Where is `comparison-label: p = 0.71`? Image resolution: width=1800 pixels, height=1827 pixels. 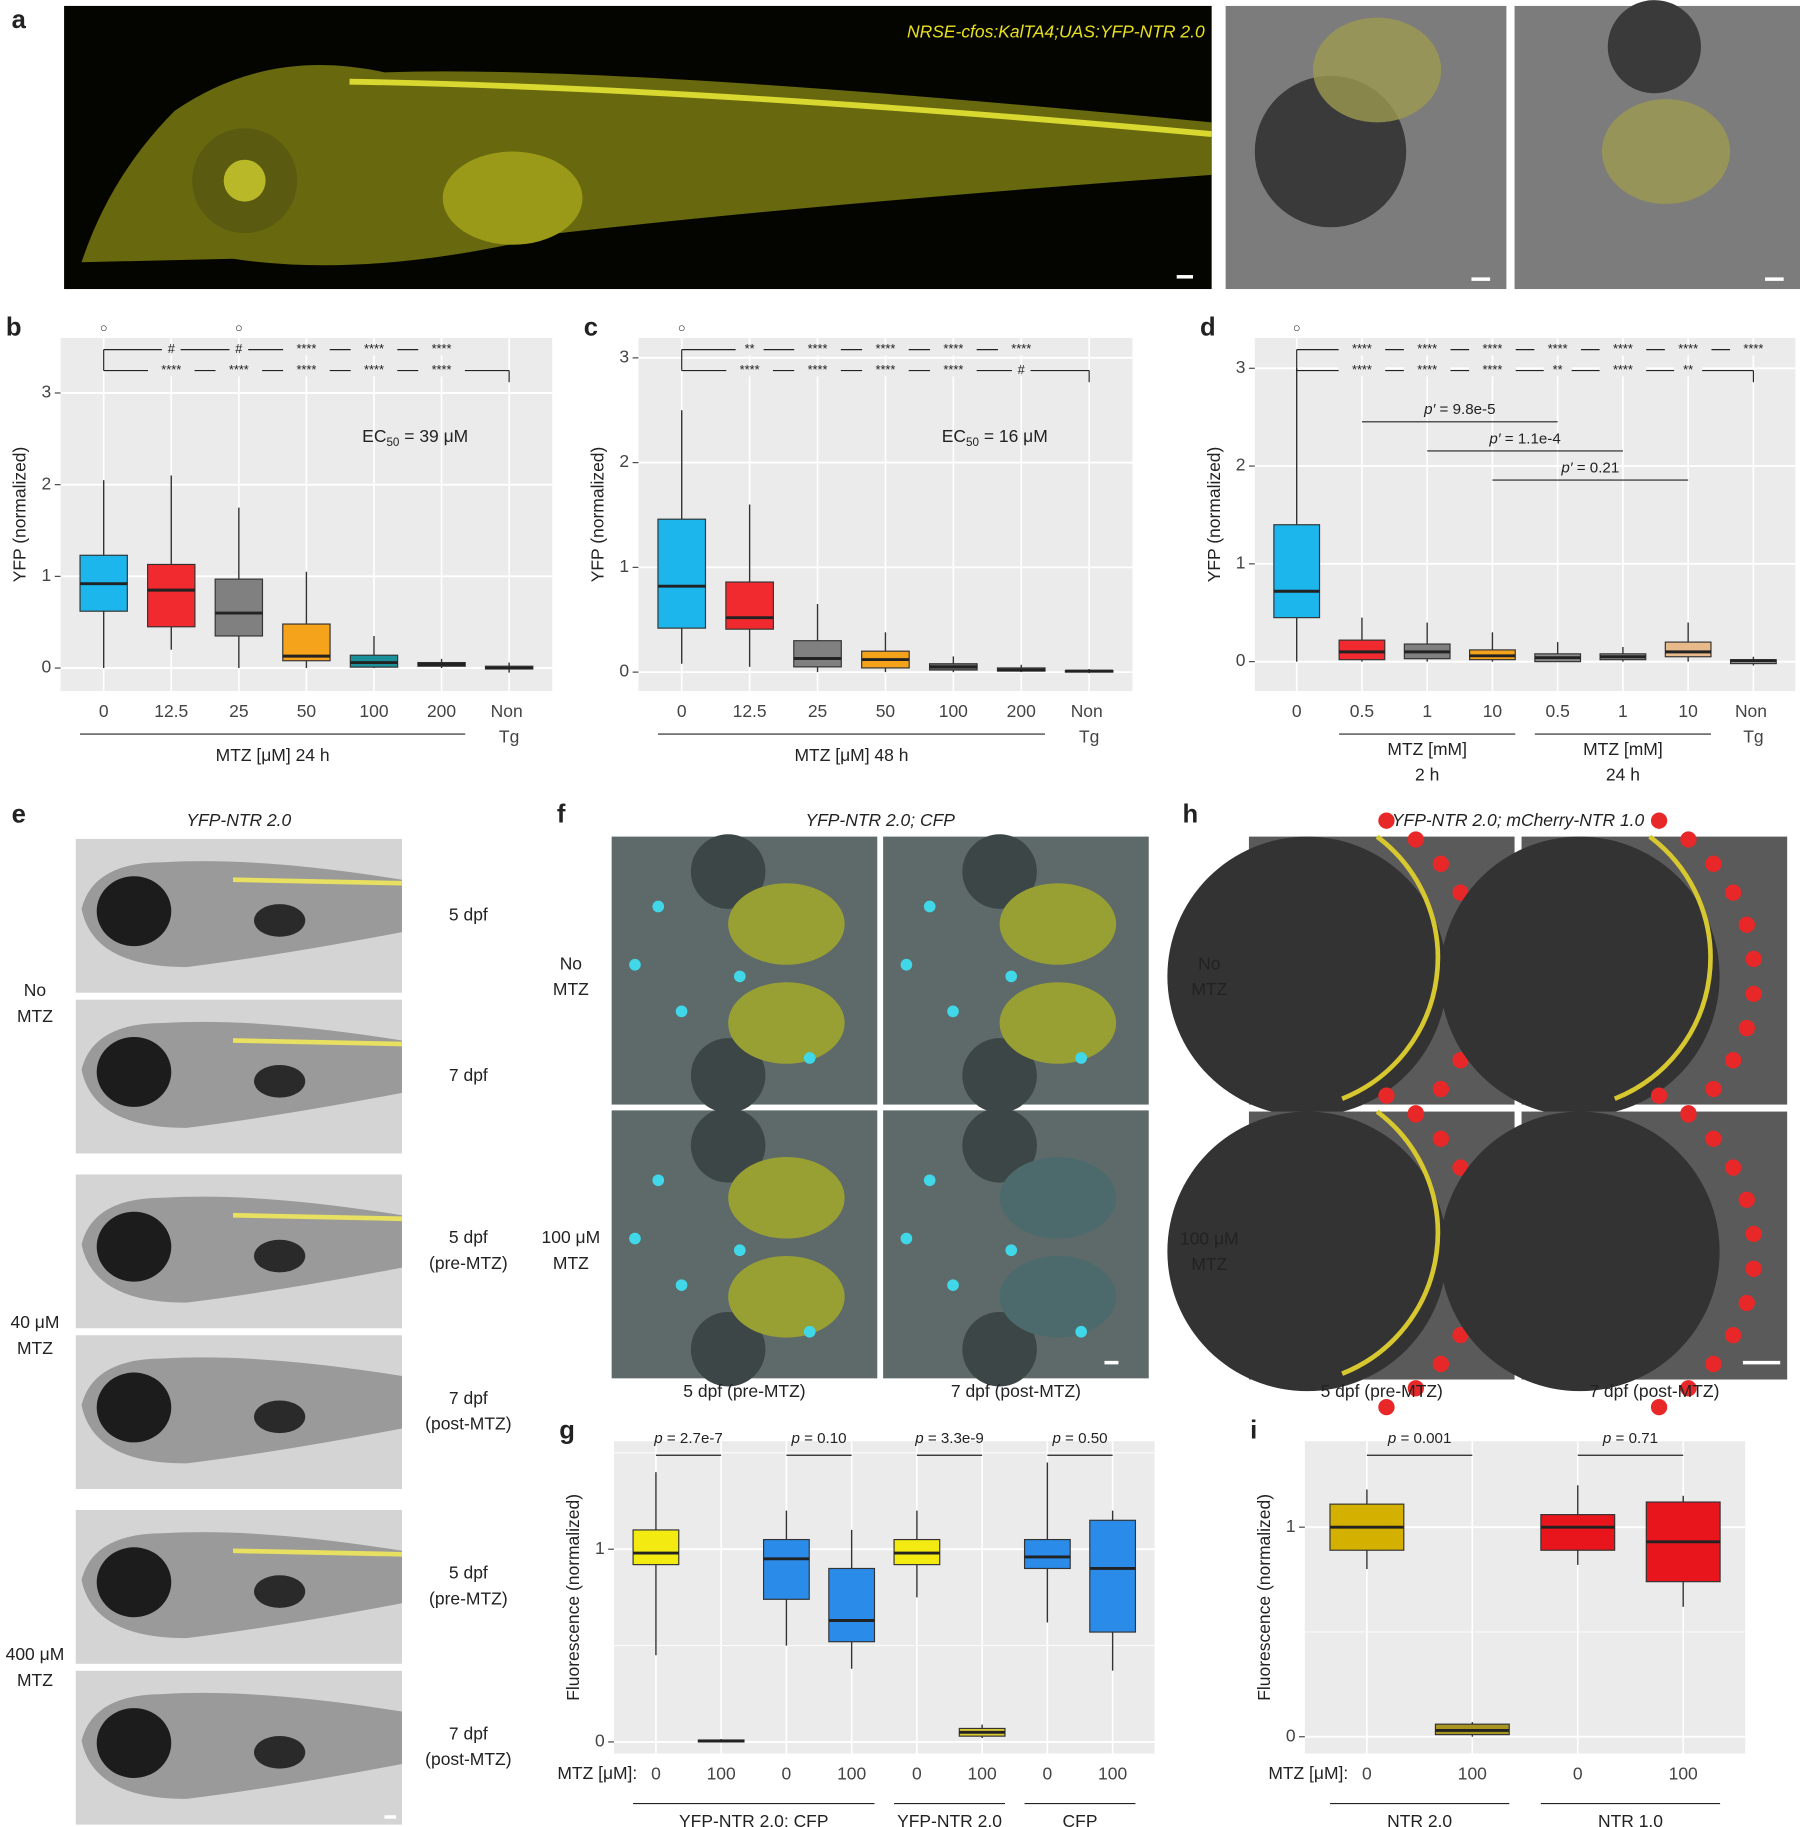
comparison-label: p = 0.71 is located at coordinates (1630, 1438).